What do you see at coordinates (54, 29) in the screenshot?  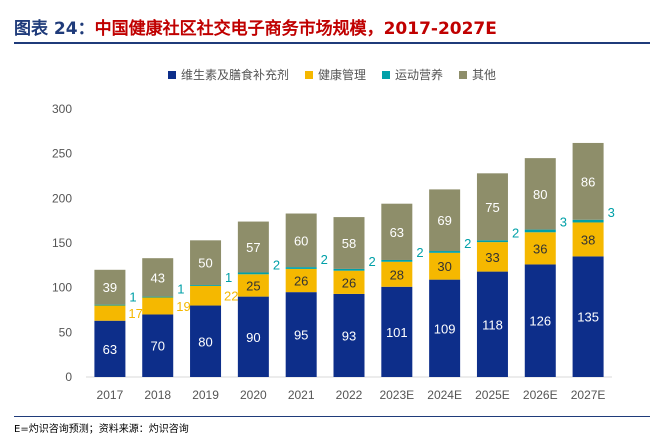 I see `figure-number: 图表 24：` at bounding box center [54, 29].